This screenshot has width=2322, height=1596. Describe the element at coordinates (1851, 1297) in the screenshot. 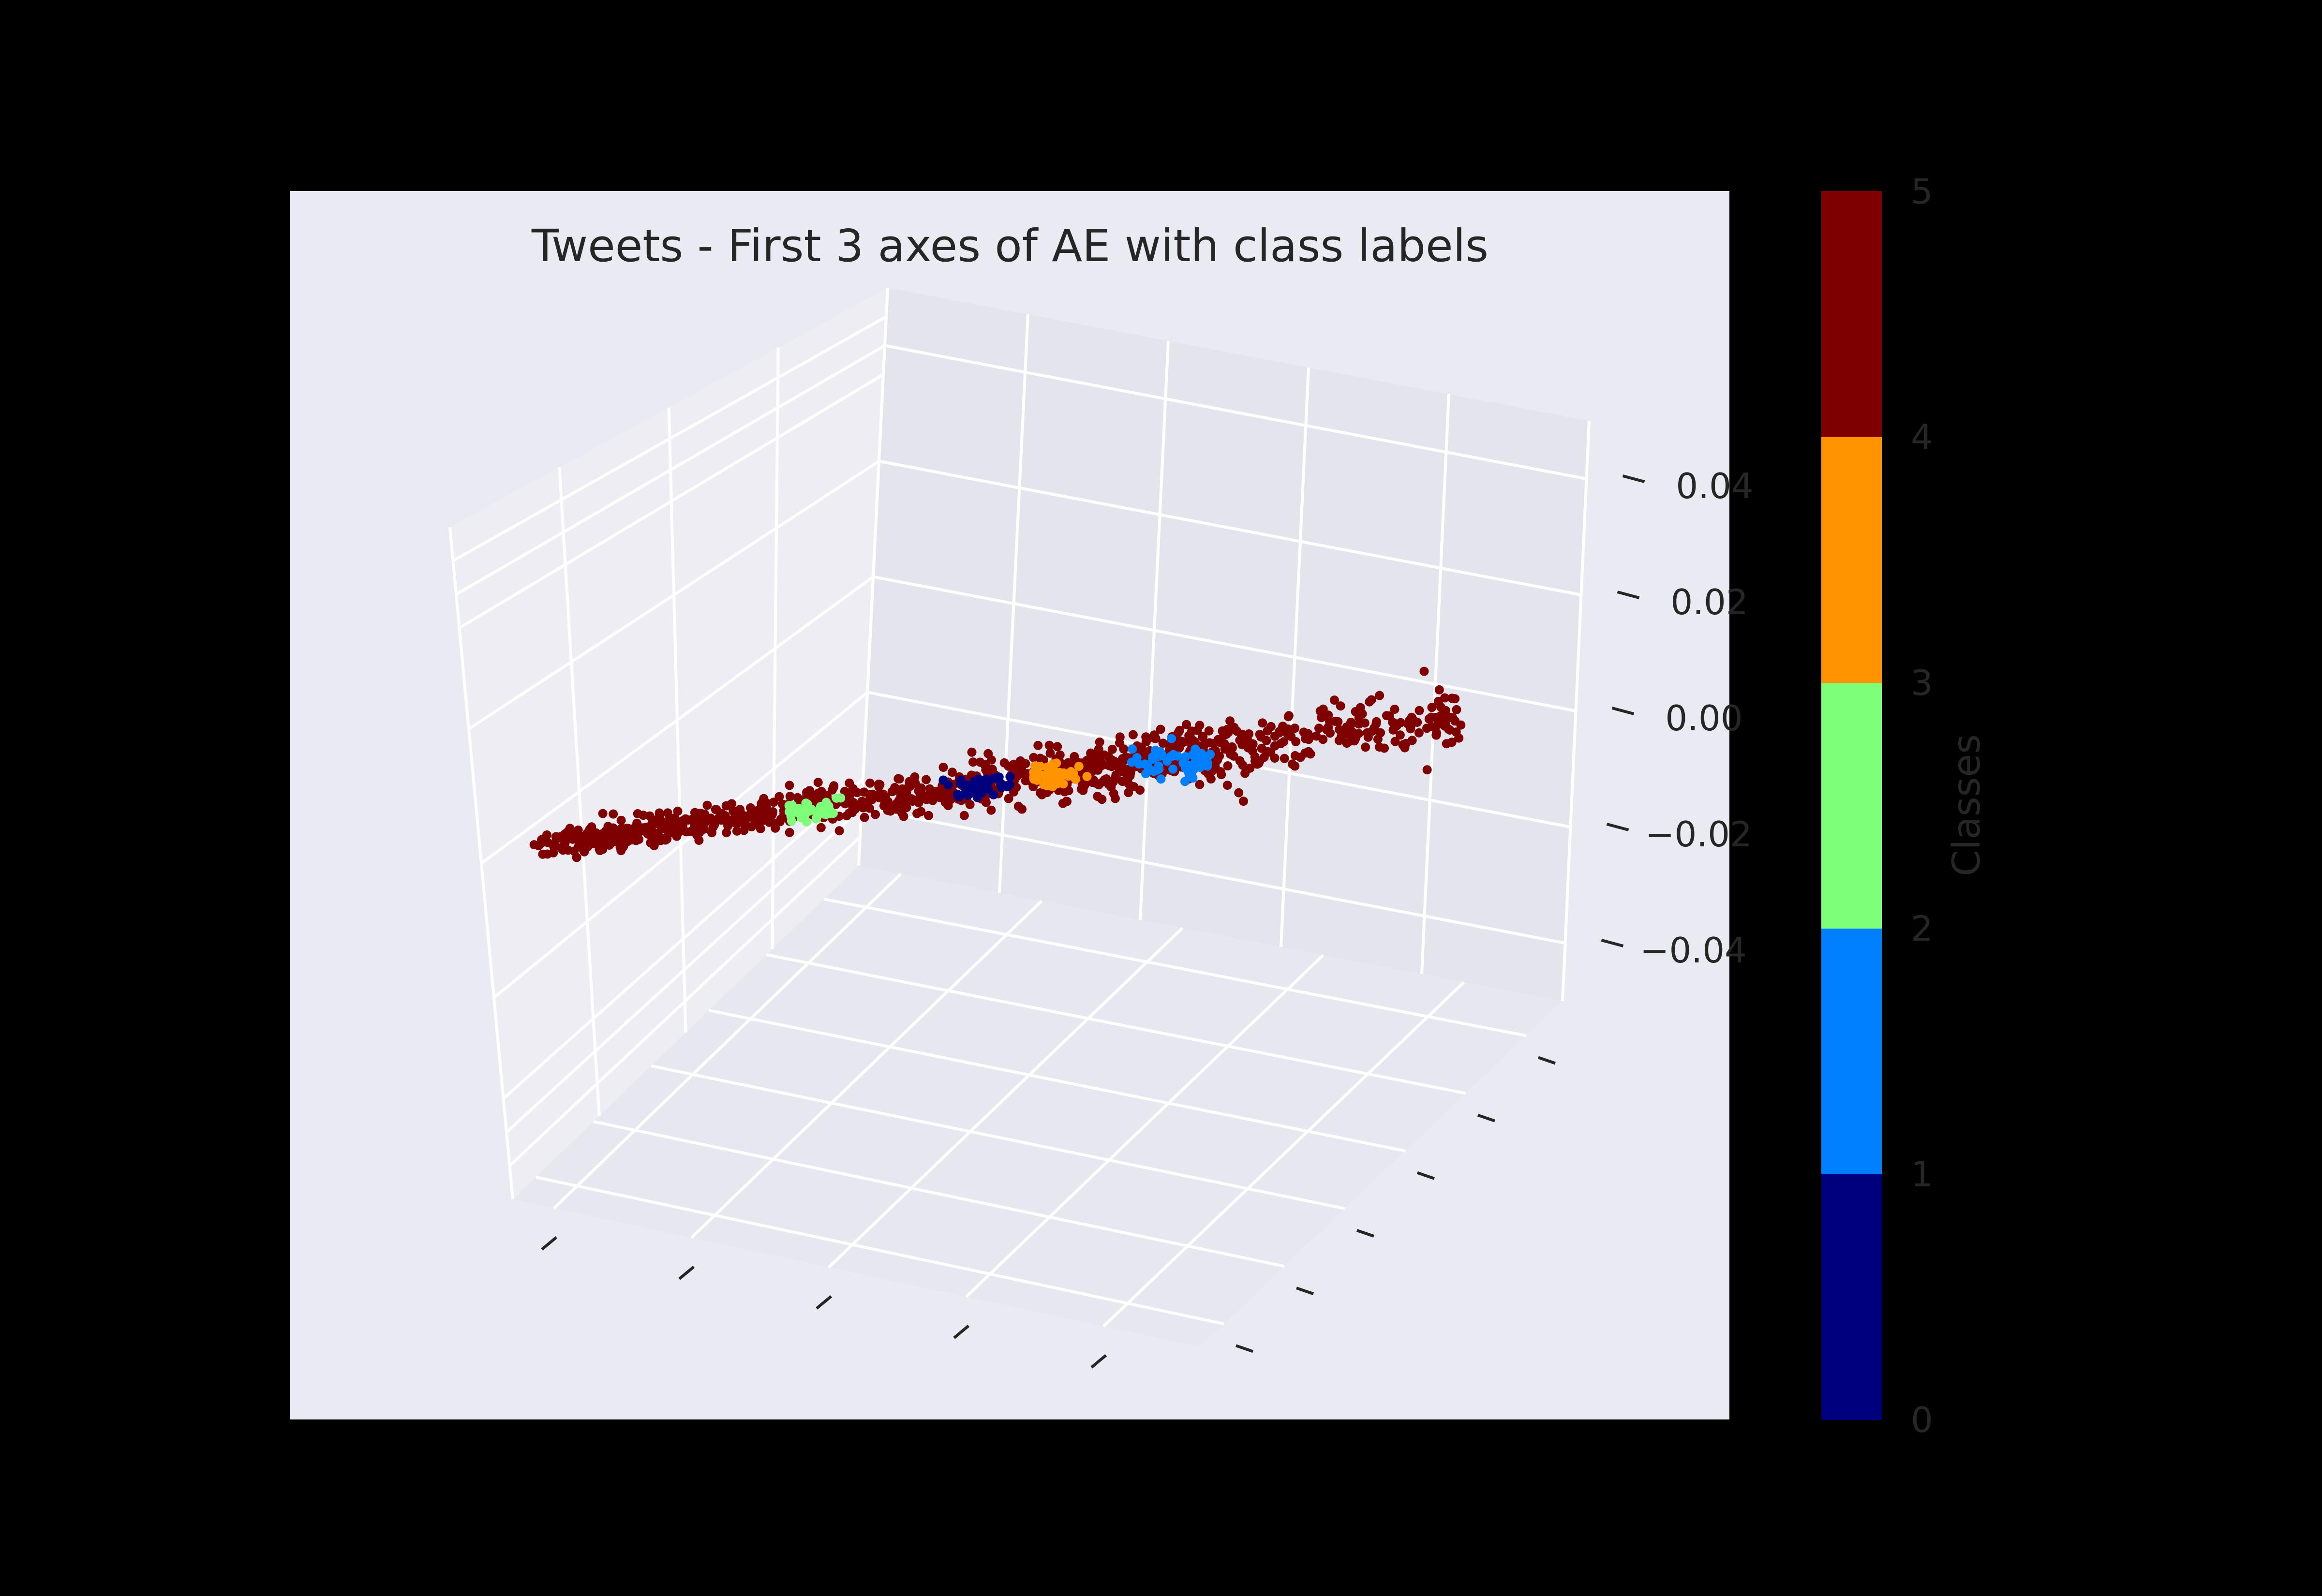

I see `colorbar-segment` at that location.